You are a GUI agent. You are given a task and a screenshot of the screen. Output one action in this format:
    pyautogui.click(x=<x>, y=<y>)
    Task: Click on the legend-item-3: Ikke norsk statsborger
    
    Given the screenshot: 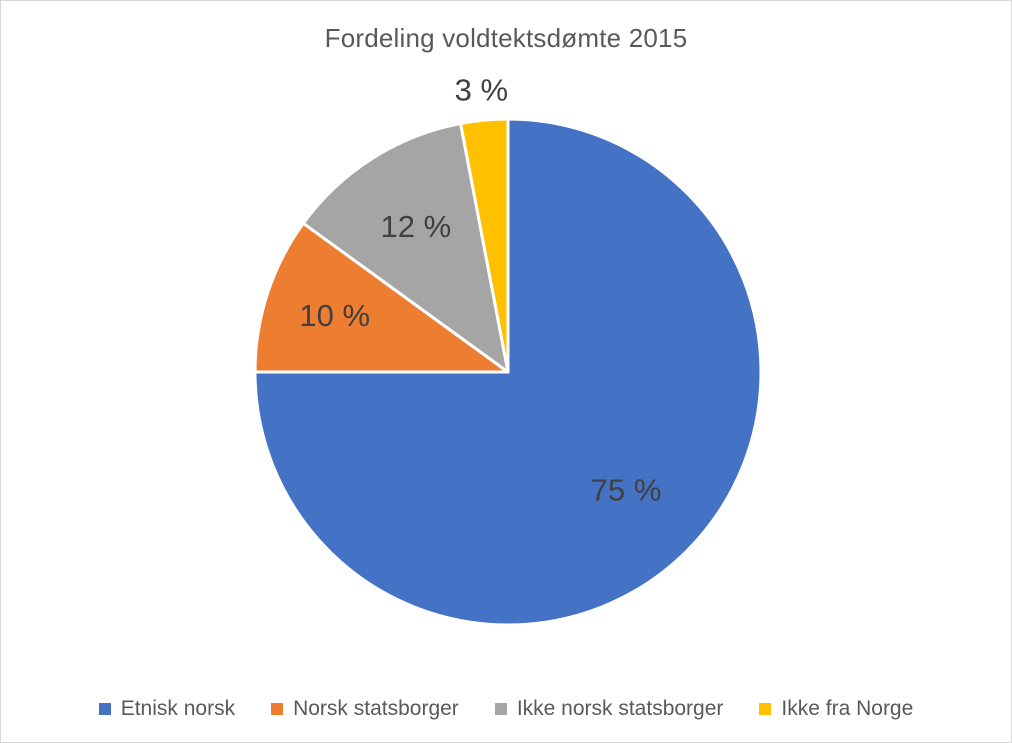 What is the action you would take?
    pyautogui.click(x=609, y=709)
    